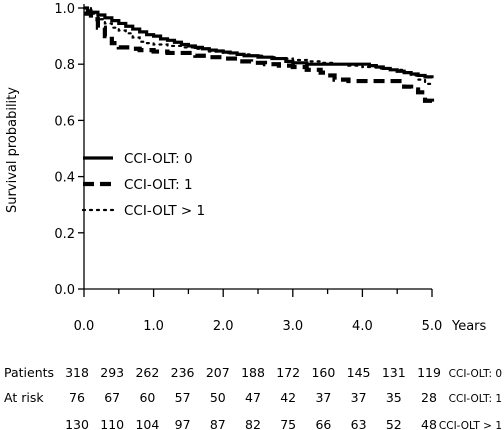 The image size is (504, 430). Describe the element at coordinates (323, 423) in the screenshot. I see `risk-count: 66` at that location.